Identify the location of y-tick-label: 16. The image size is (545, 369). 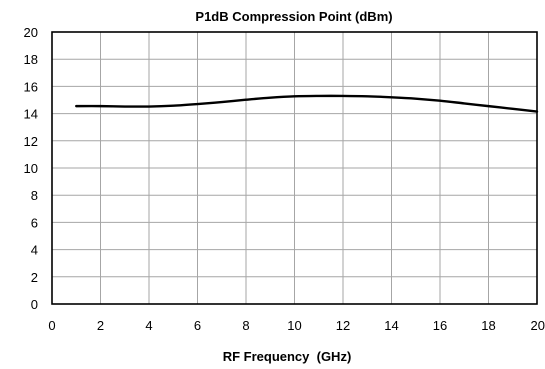
(31, 86).